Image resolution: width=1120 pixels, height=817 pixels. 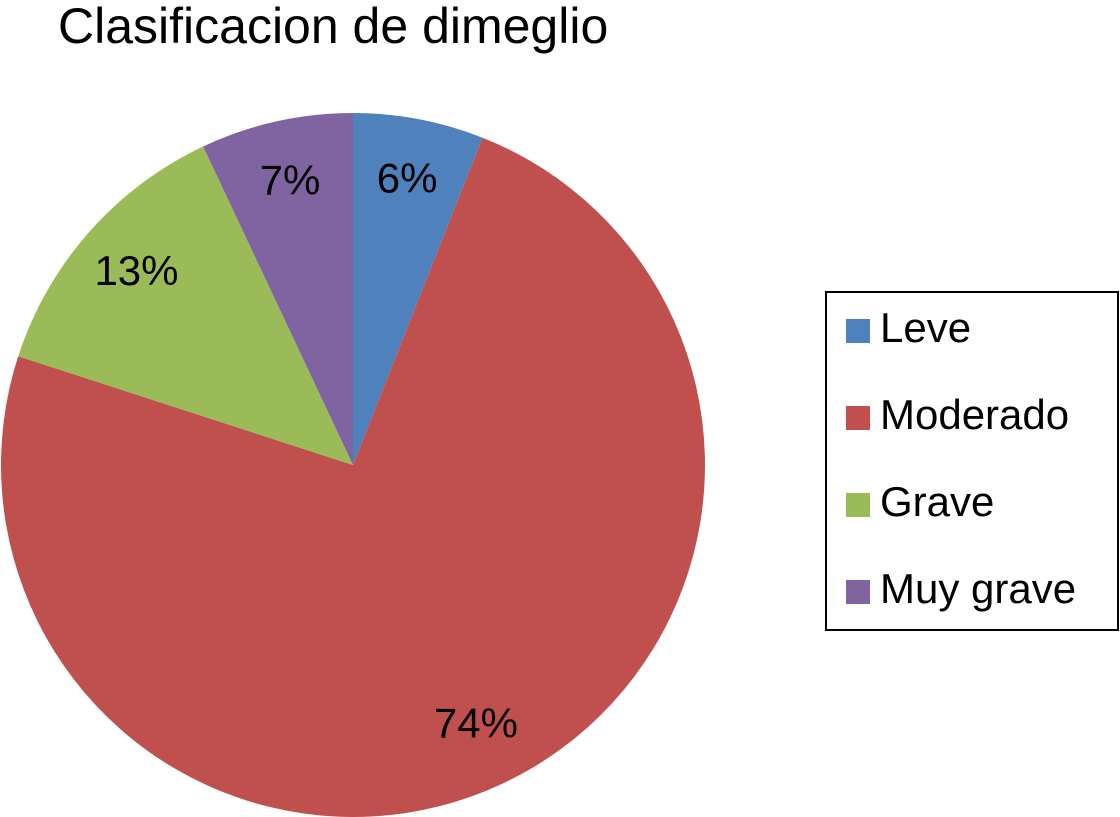 I want to click on legend-label: Leve, so click(x=925, y=327).